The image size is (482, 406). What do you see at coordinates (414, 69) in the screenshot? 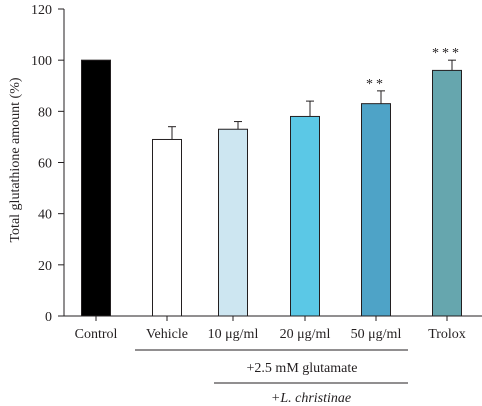
I see `significance-marks: *****` at bounding box center [414, 69].